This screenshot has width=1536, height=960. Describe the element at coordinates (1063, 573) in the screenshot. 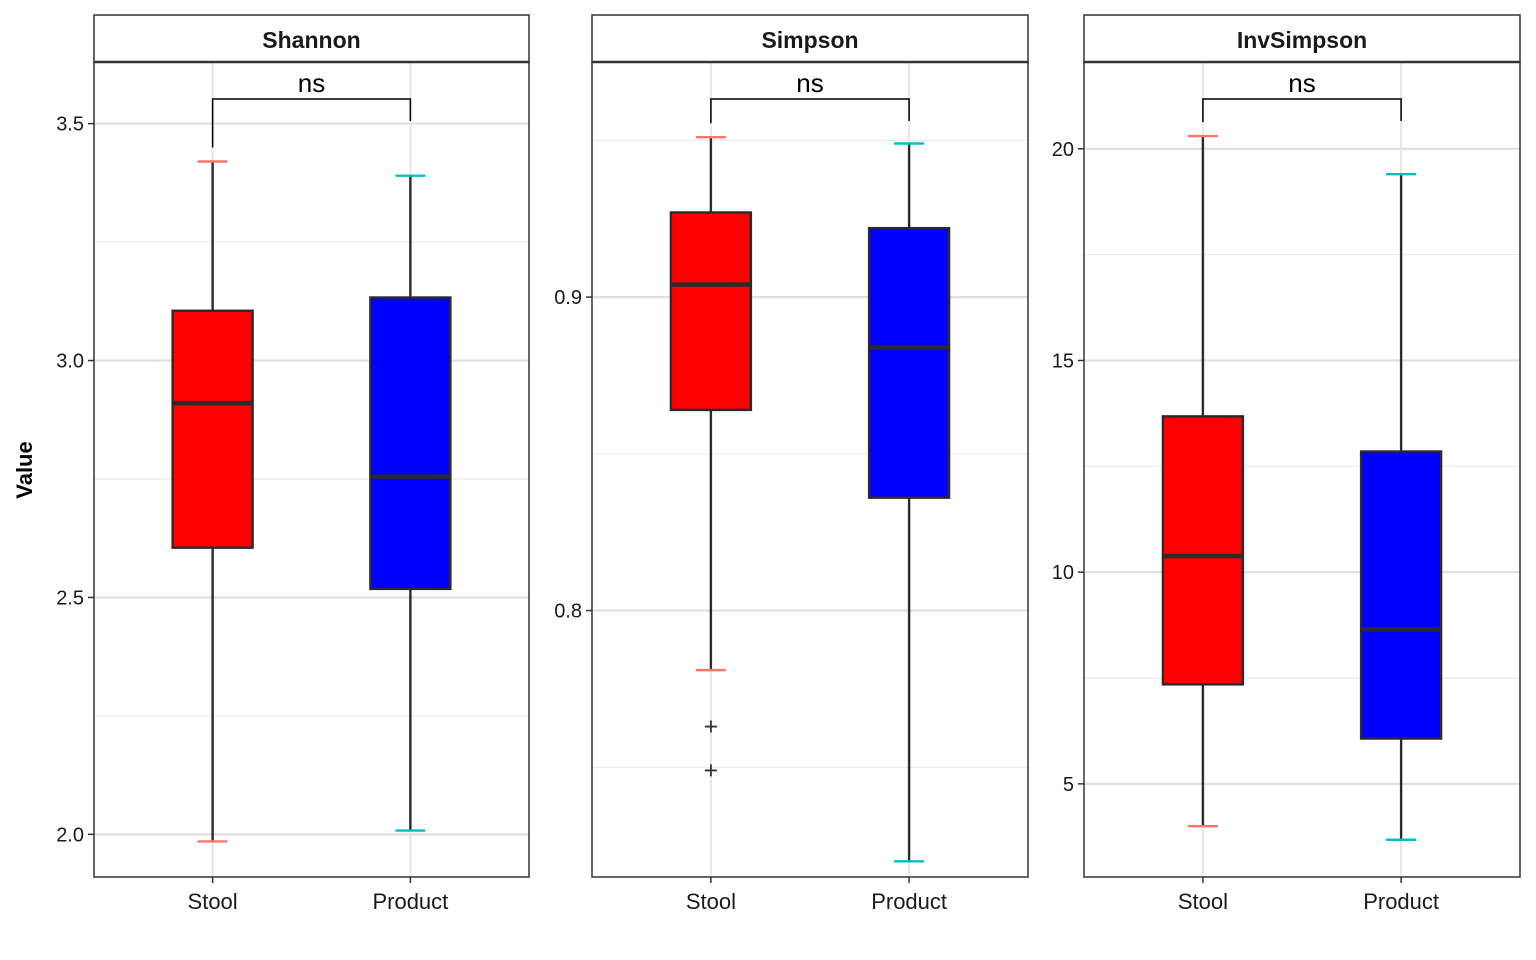

I see `y-tick-label: 10` at that location.